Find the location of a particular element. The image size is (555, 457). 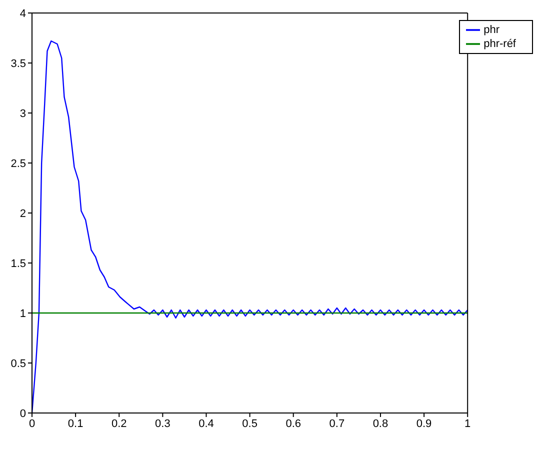

y-tick-label: 2.5 is located at coordinates (18, 164).